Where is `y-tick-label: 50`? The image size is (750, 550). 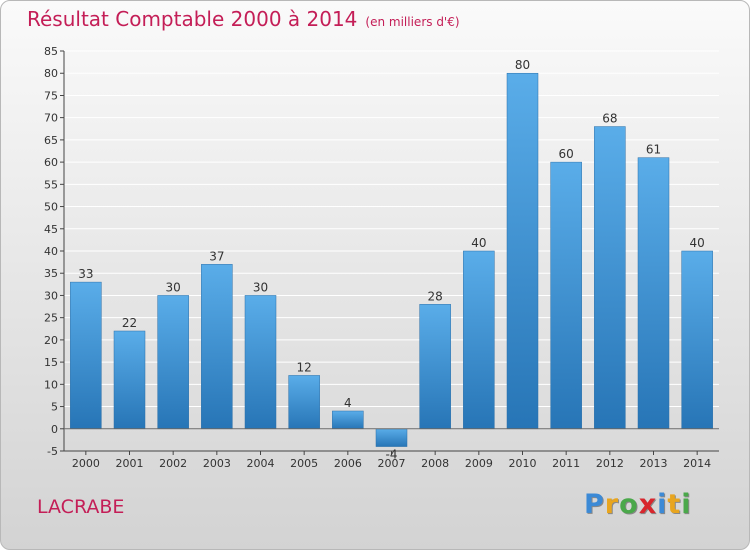
y-tick-label: 50 is located at coordinates (51, 207).